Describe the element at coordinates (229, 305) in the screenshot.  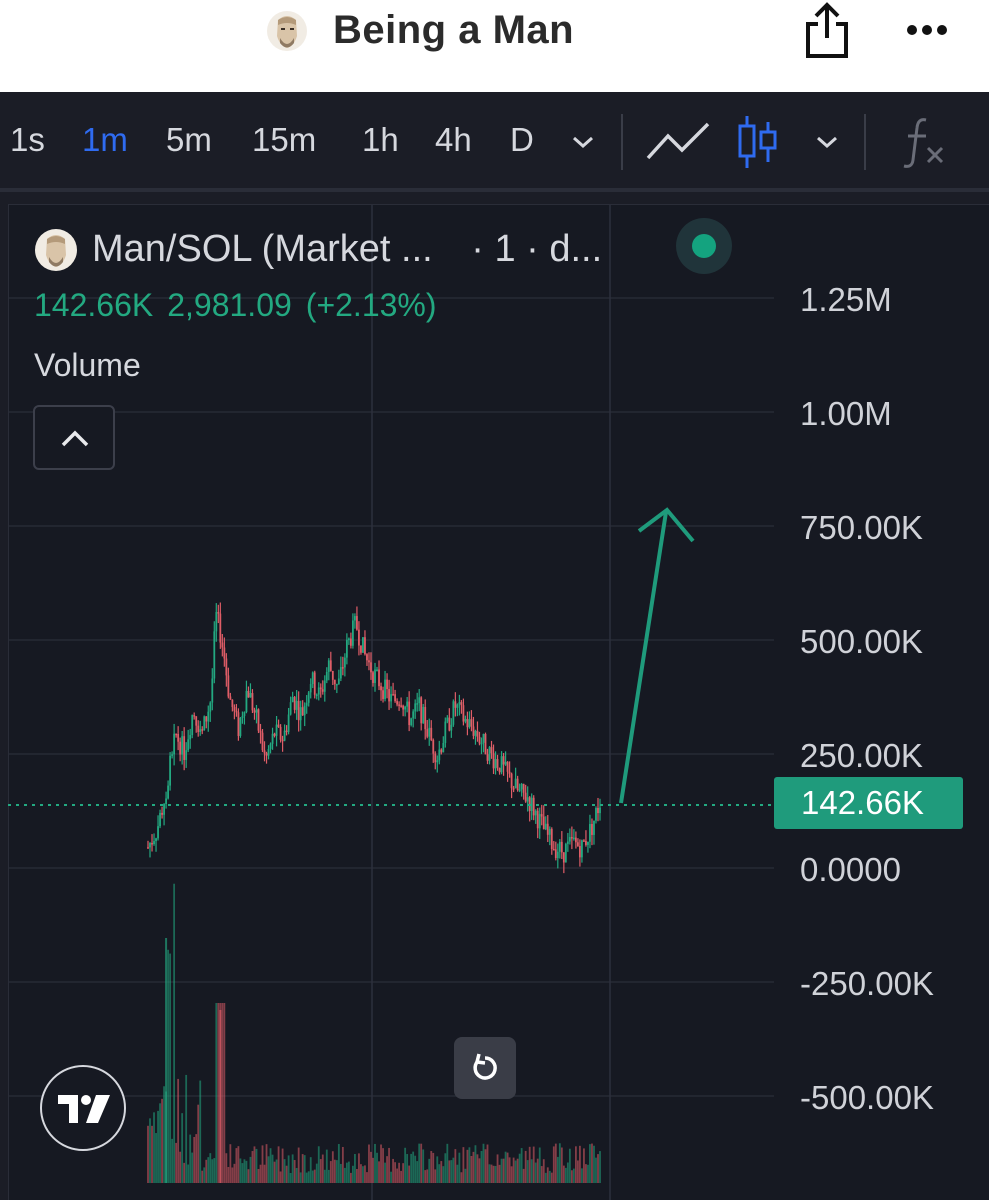
I see `price-change: 2,981.09` at that location.